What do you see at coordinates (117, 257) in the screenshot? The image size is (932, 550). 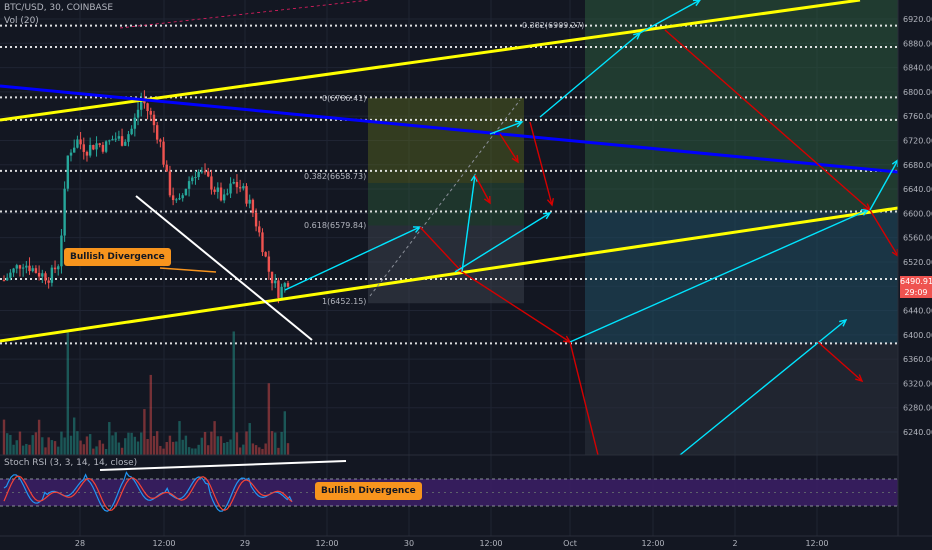 I see `bullish-divergence-callout: Bullish Divergence` at bounding box center [117, 257].